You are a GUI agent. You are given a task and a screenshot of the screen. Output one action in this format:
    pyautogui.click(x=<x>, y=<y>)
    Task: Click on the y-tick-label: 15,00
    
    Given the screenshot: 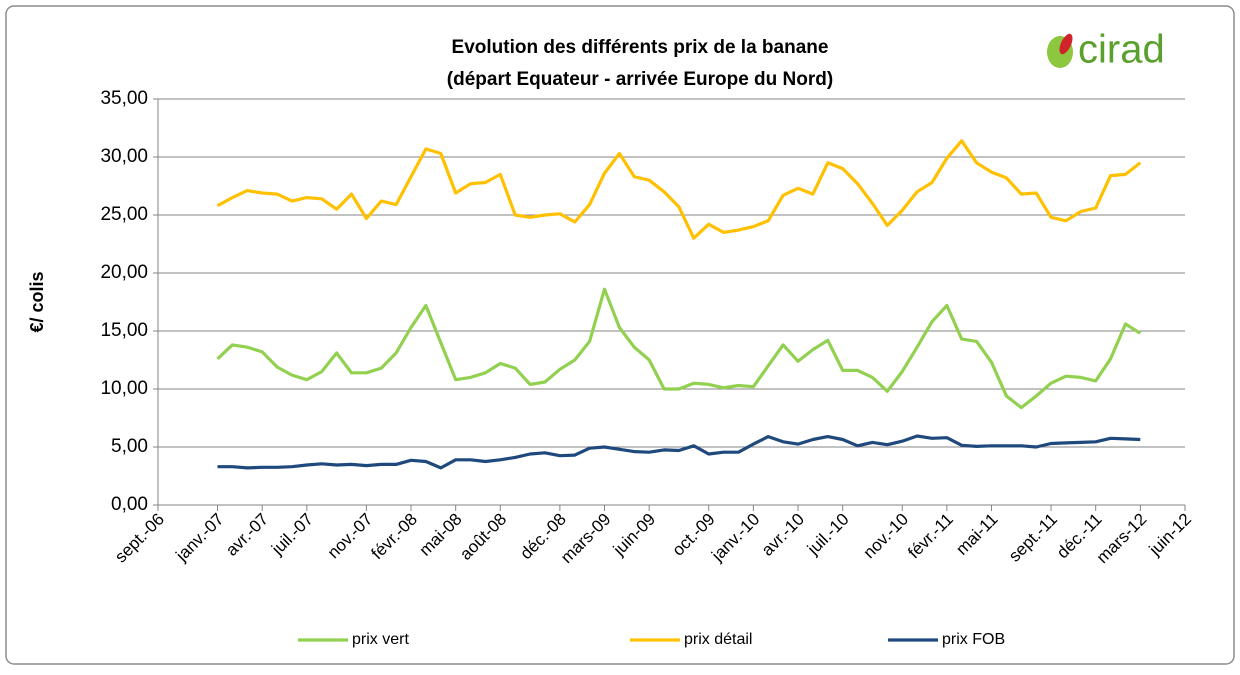 What is the action you would take?
    pyautogui.click(x=124, y=330)
    